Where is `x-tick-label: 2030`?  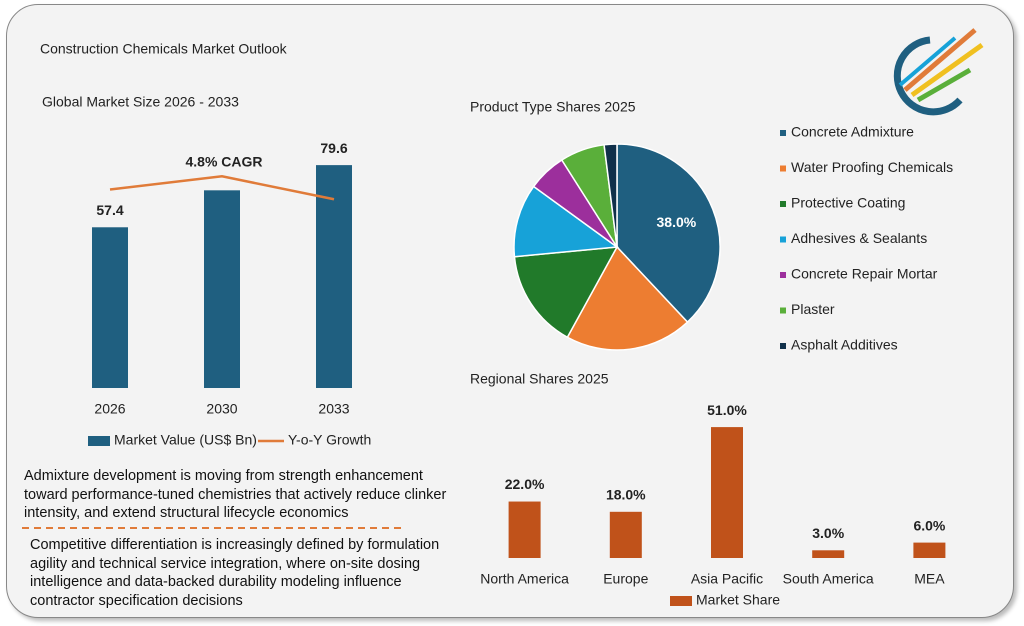
x-tick-label: 2030 is located at coordinates (221, 409).